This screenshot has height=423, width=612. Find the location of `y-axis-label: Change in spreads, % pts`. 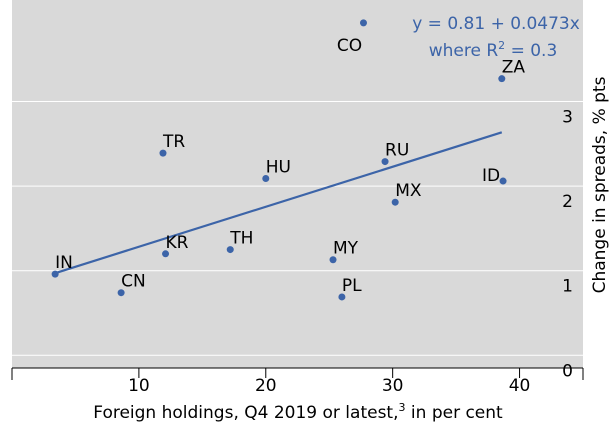

y-axis-label: Change in spreads, % pts is located at coordinates (600, 184).